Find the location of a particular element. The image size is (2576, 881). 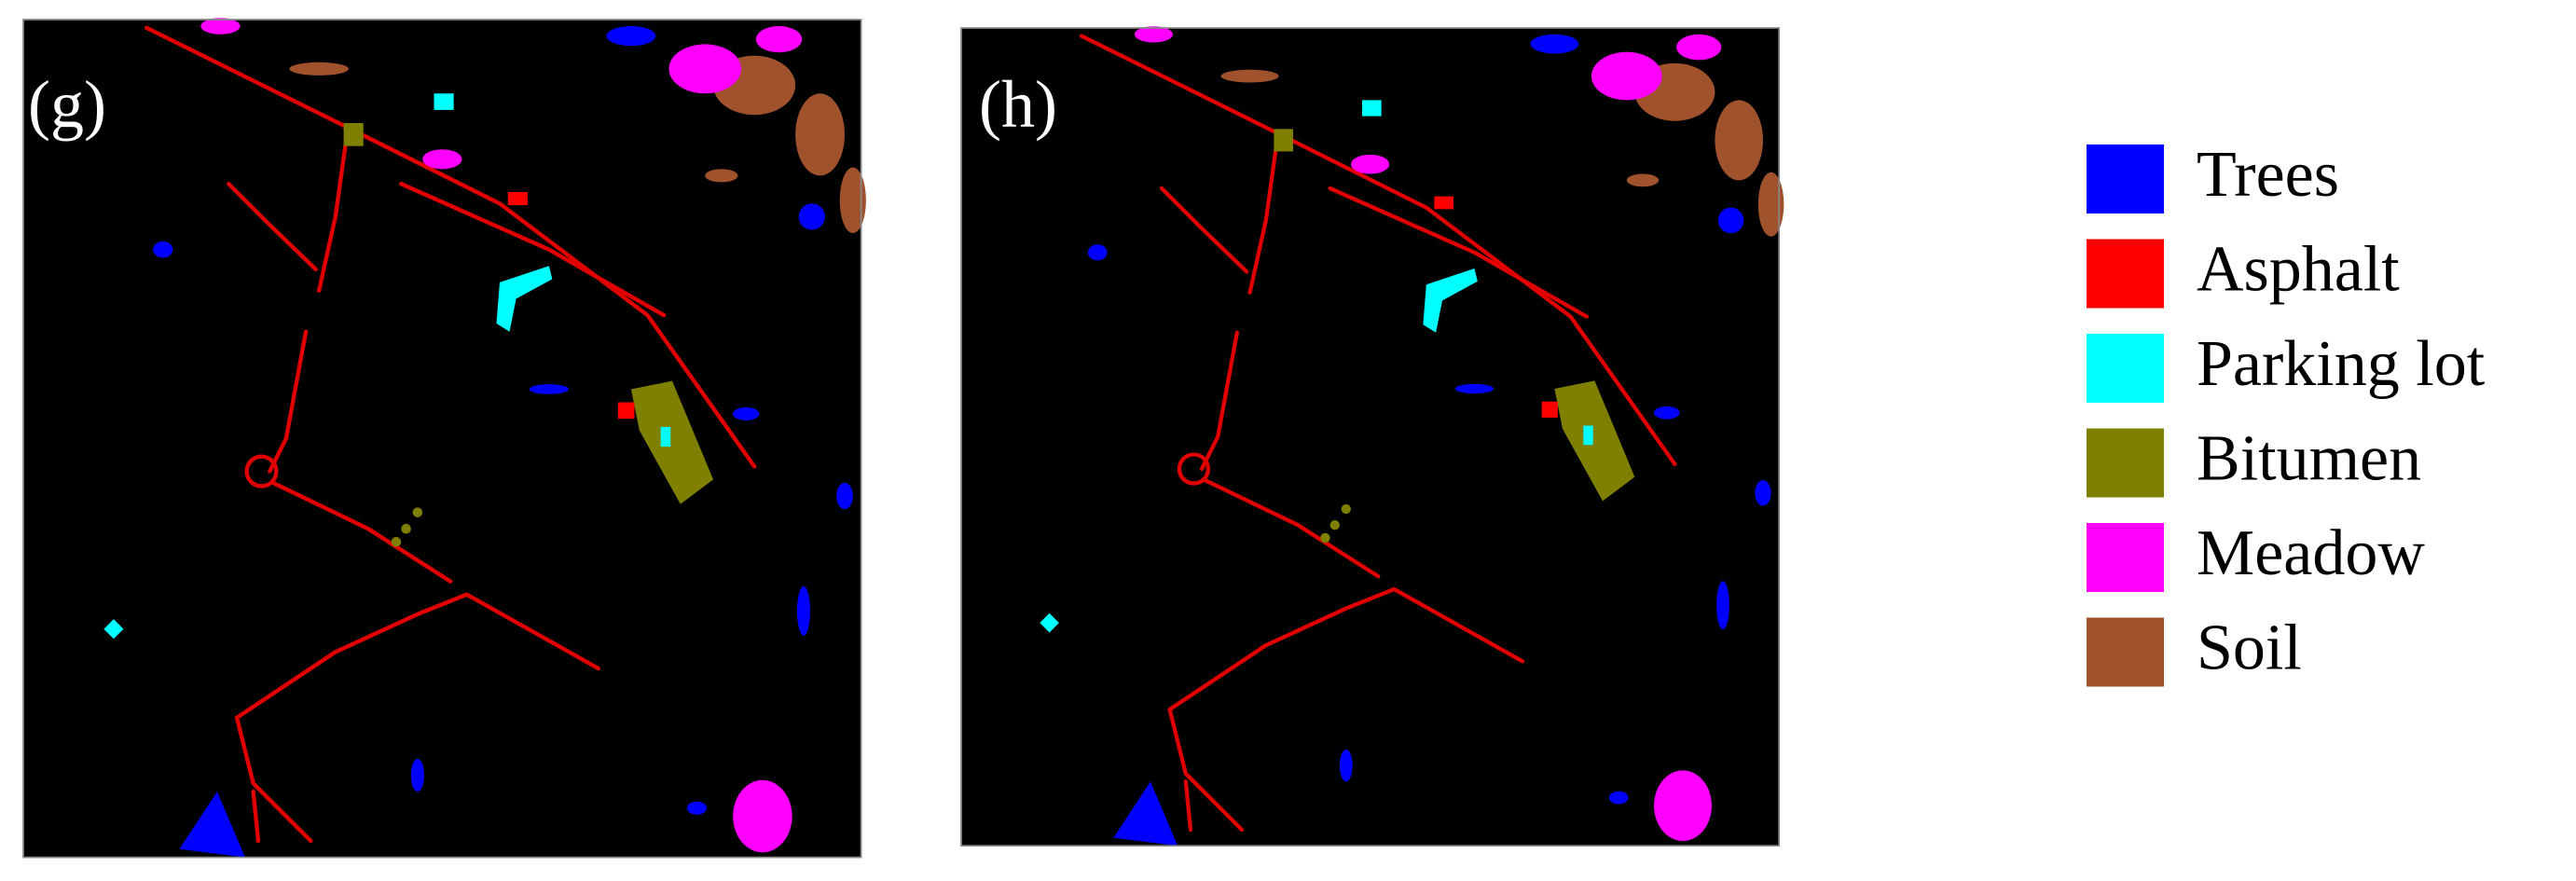

legend-label: Soil is located at coordinates (2249, 648).